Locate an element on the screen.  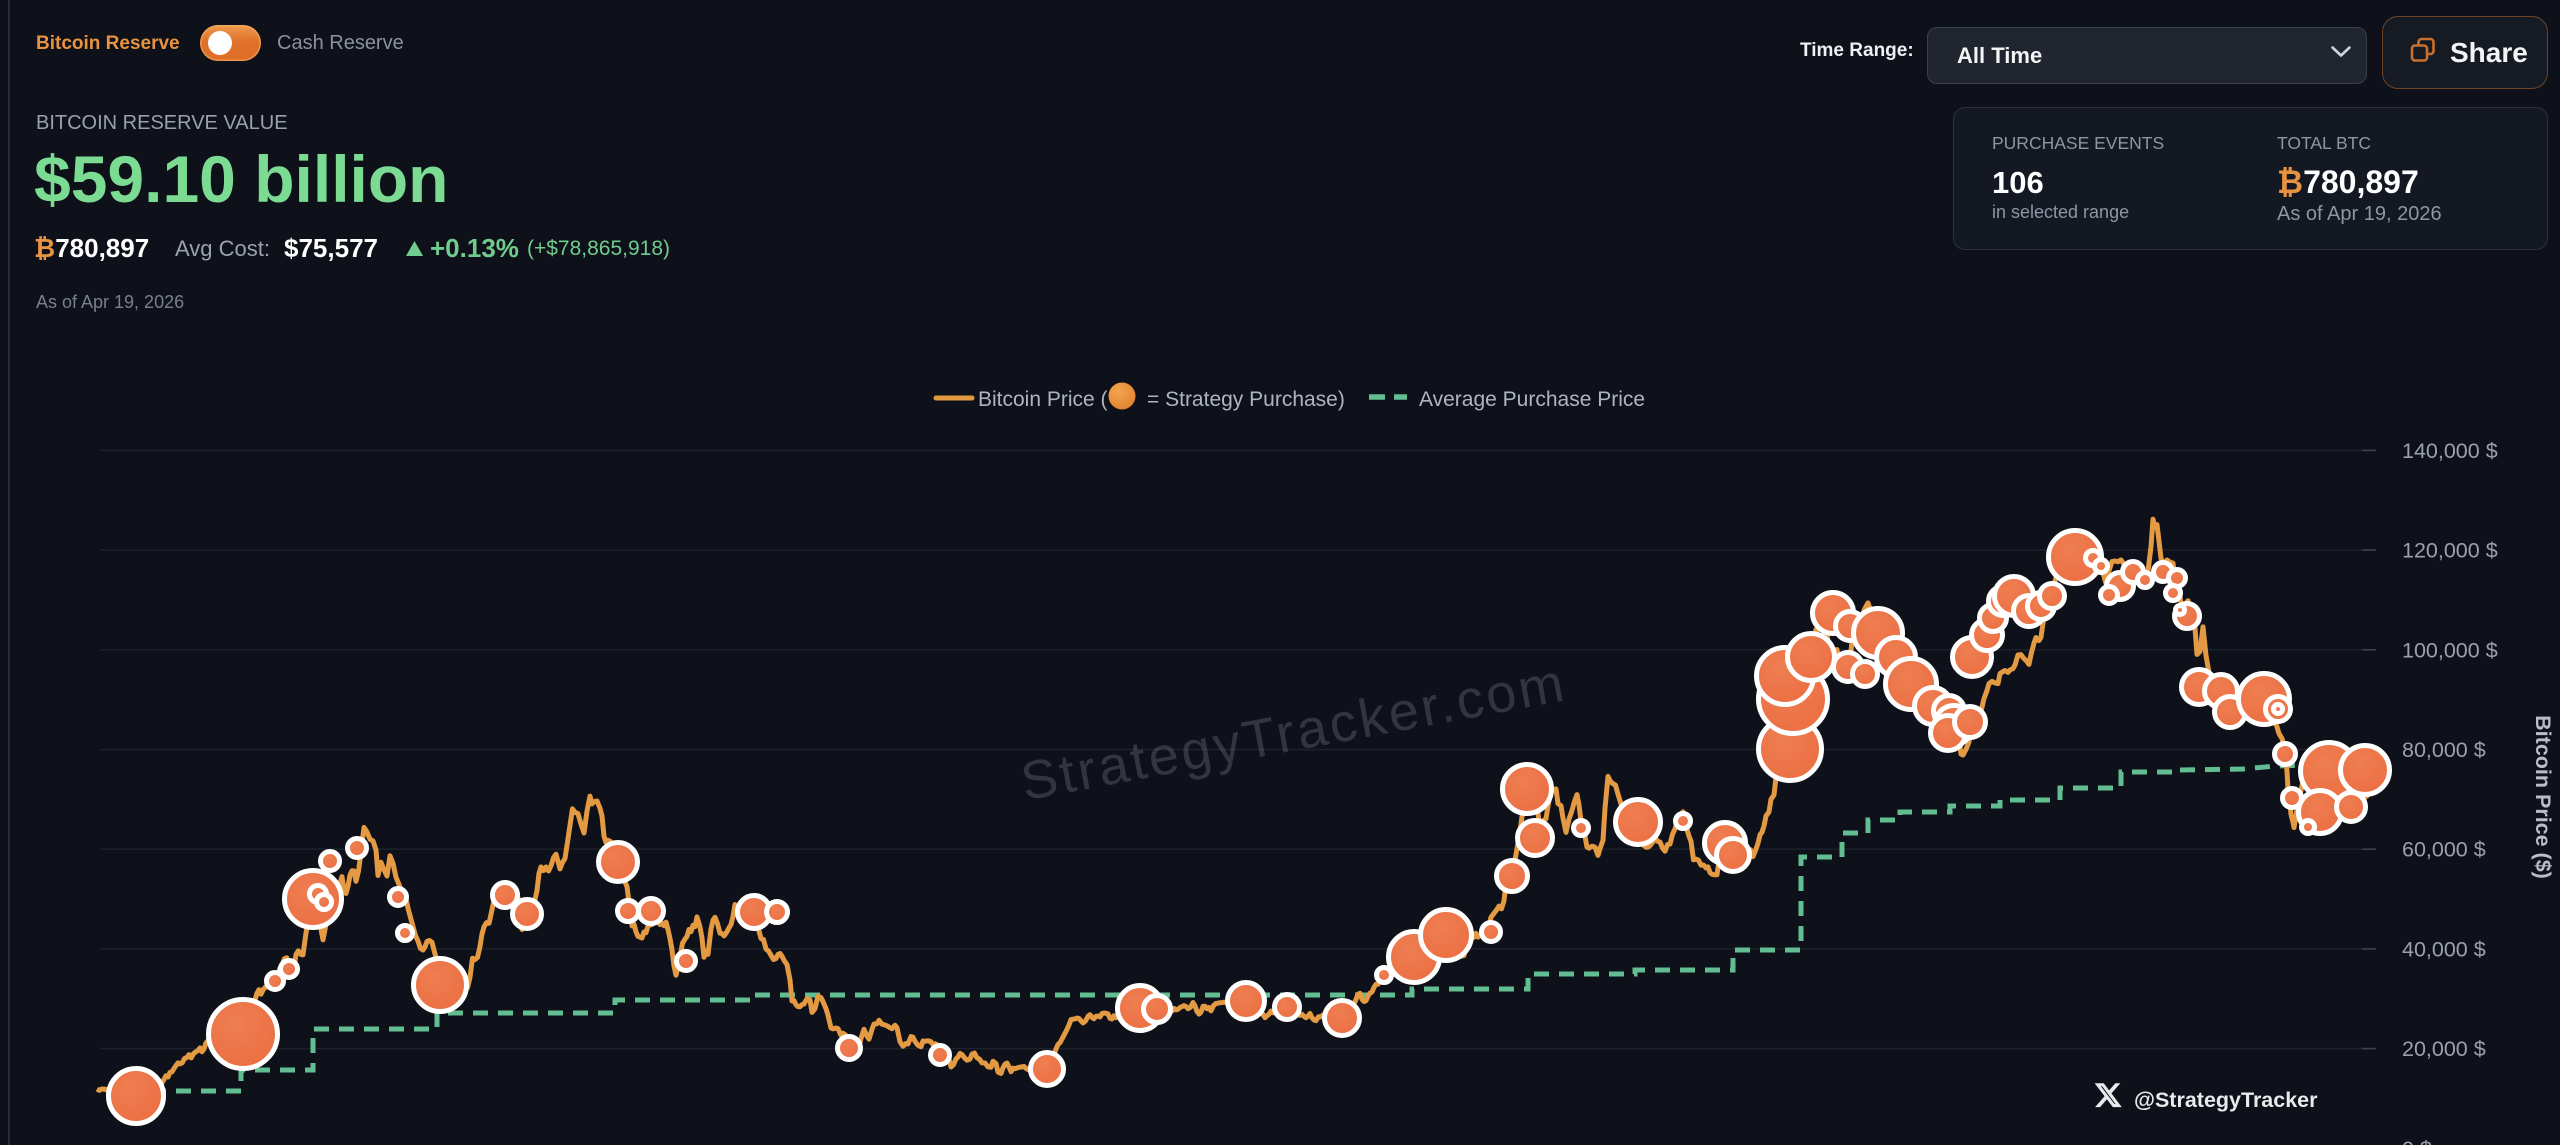
svg-text: 20,000 $ is located at coordinates (2444, 1049).